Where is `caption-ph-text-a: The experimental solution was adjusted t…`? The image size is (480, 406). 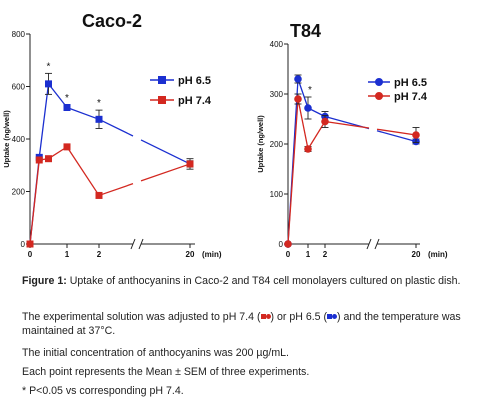
caption-ph-text-a: The experimental solution was adjusted t… is located at coordinates (141, 317).